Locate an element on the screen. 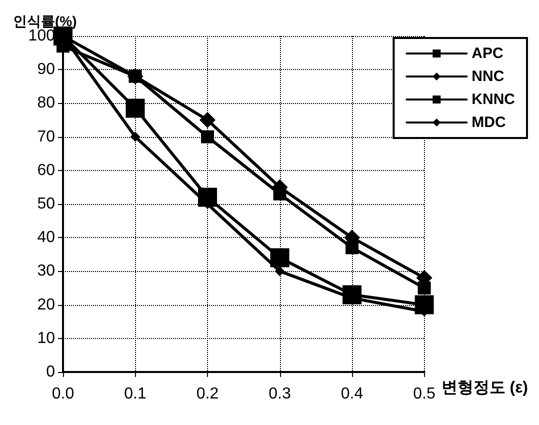 The width and height of the screenshot is (539, 425). y-tick-label: 10 is located at coordinates (46, 338).